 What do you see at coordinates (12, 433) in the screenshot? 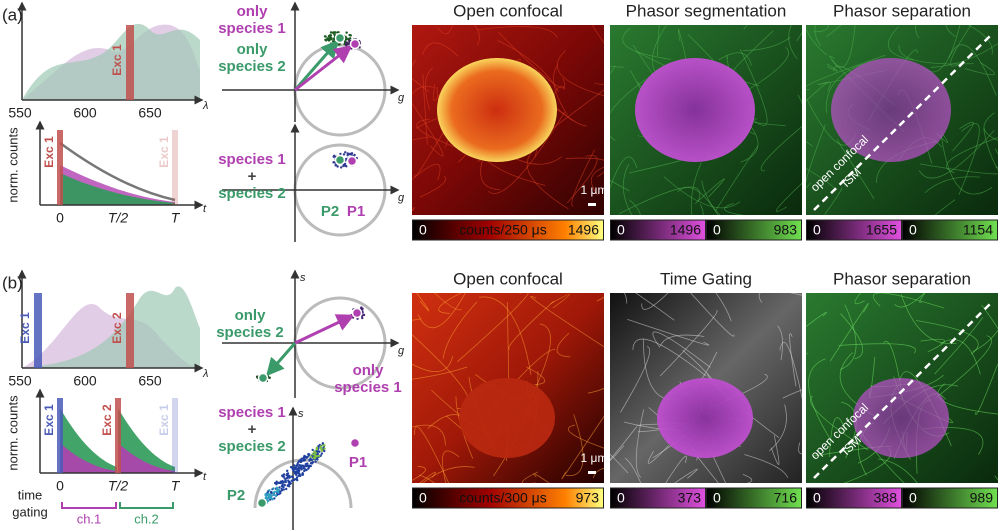
I see `decay-ylabel: norm. counts` at bounding box center [12, 433].